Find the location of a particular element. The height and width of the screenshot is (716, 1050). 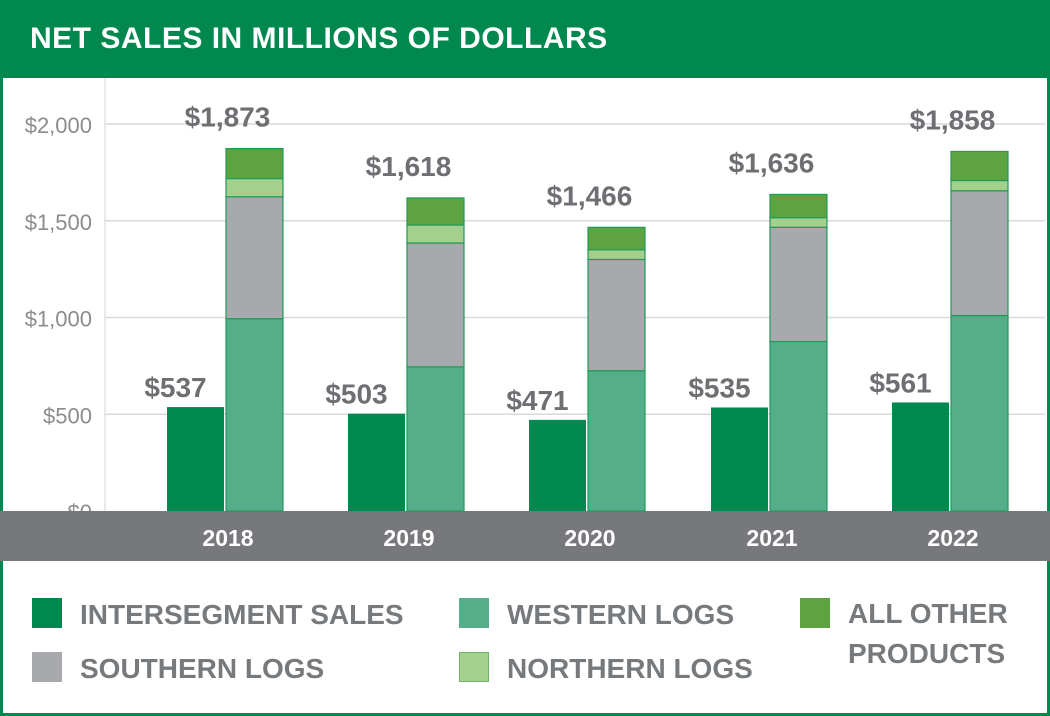

legend-swatch-southern is located at coordinates (47, 667).